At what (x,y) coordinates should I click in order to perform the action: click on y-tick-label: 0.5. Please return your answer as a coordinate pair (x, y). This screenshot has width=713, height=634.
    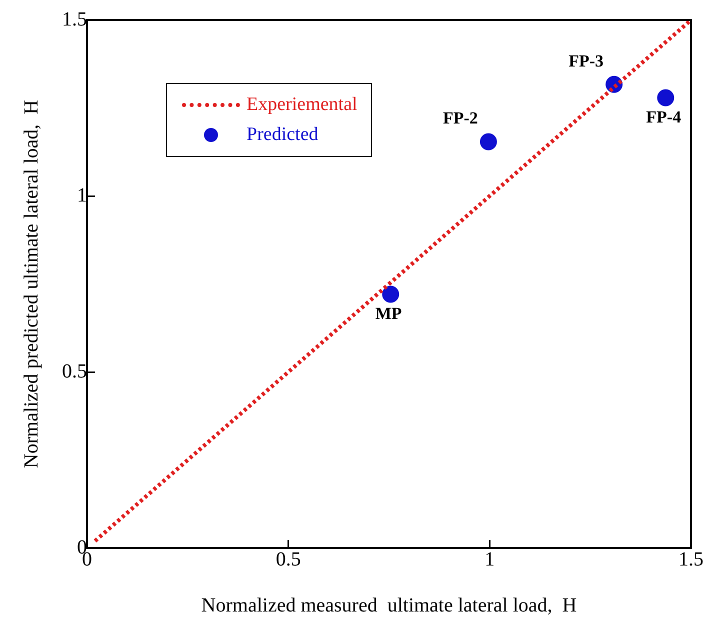
    Looking at the image, I should click on (74, 371).